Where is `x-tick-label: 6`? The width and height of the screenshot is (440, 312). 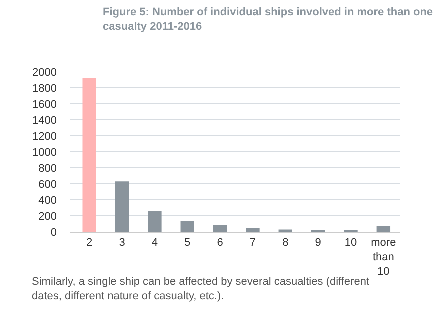
x-tick-label: 6 is located at coordinates (220, 243).